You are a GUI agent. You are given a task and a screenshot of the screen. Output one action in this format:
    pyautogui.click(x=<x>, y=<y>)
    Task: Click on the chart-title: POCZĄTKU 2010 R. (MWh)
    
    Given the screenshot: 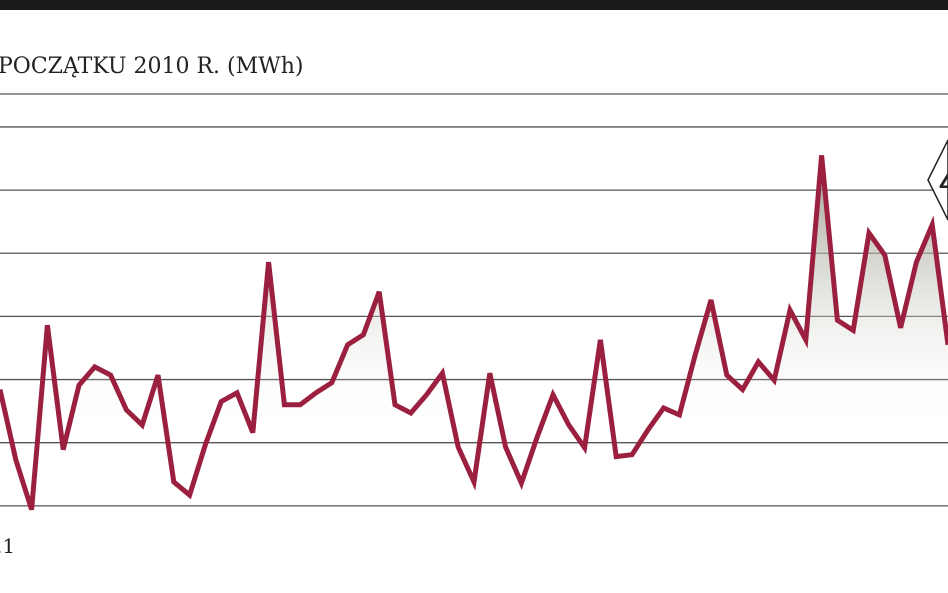 What is the action you would take?
    pyautogui.click(x=152, y=66)
    